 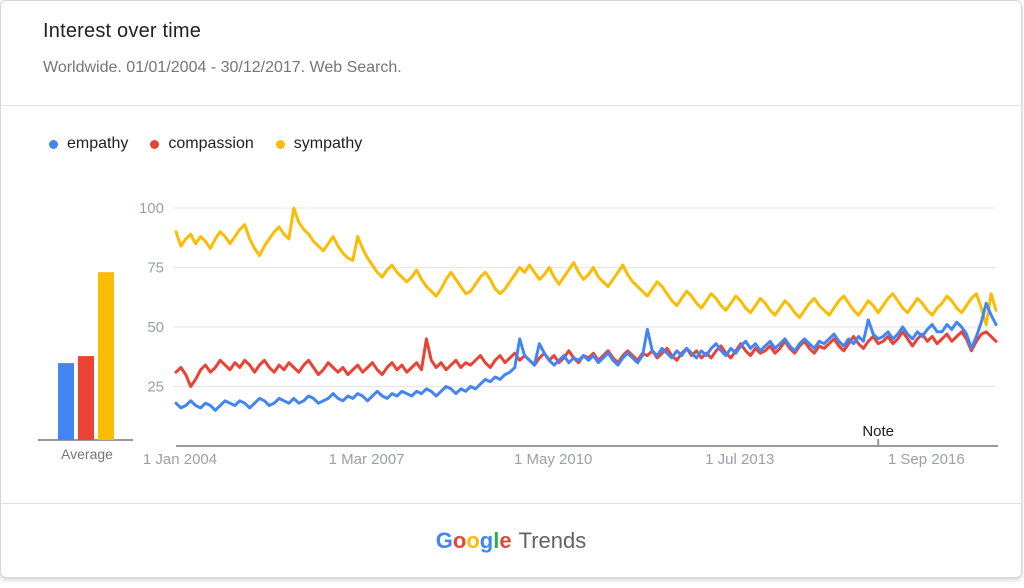 I want to click on average-label: Average, so click(x=87, y=454).